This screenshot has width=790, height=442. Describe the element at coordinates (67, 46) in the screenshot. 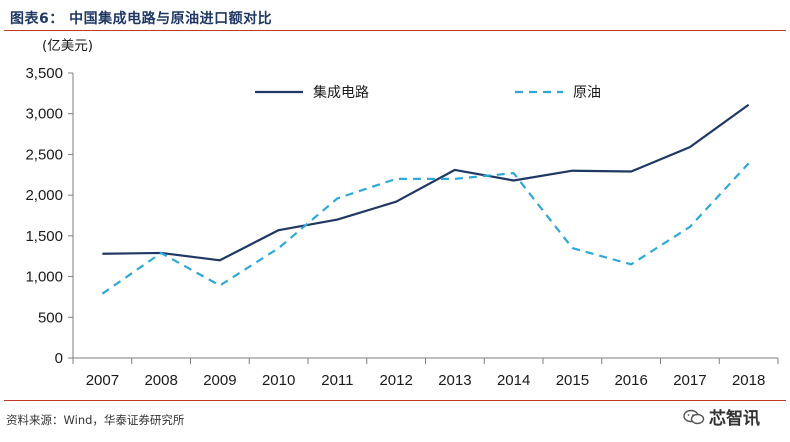

I see `y-axis-unit-label: (亿美元)` at that location.